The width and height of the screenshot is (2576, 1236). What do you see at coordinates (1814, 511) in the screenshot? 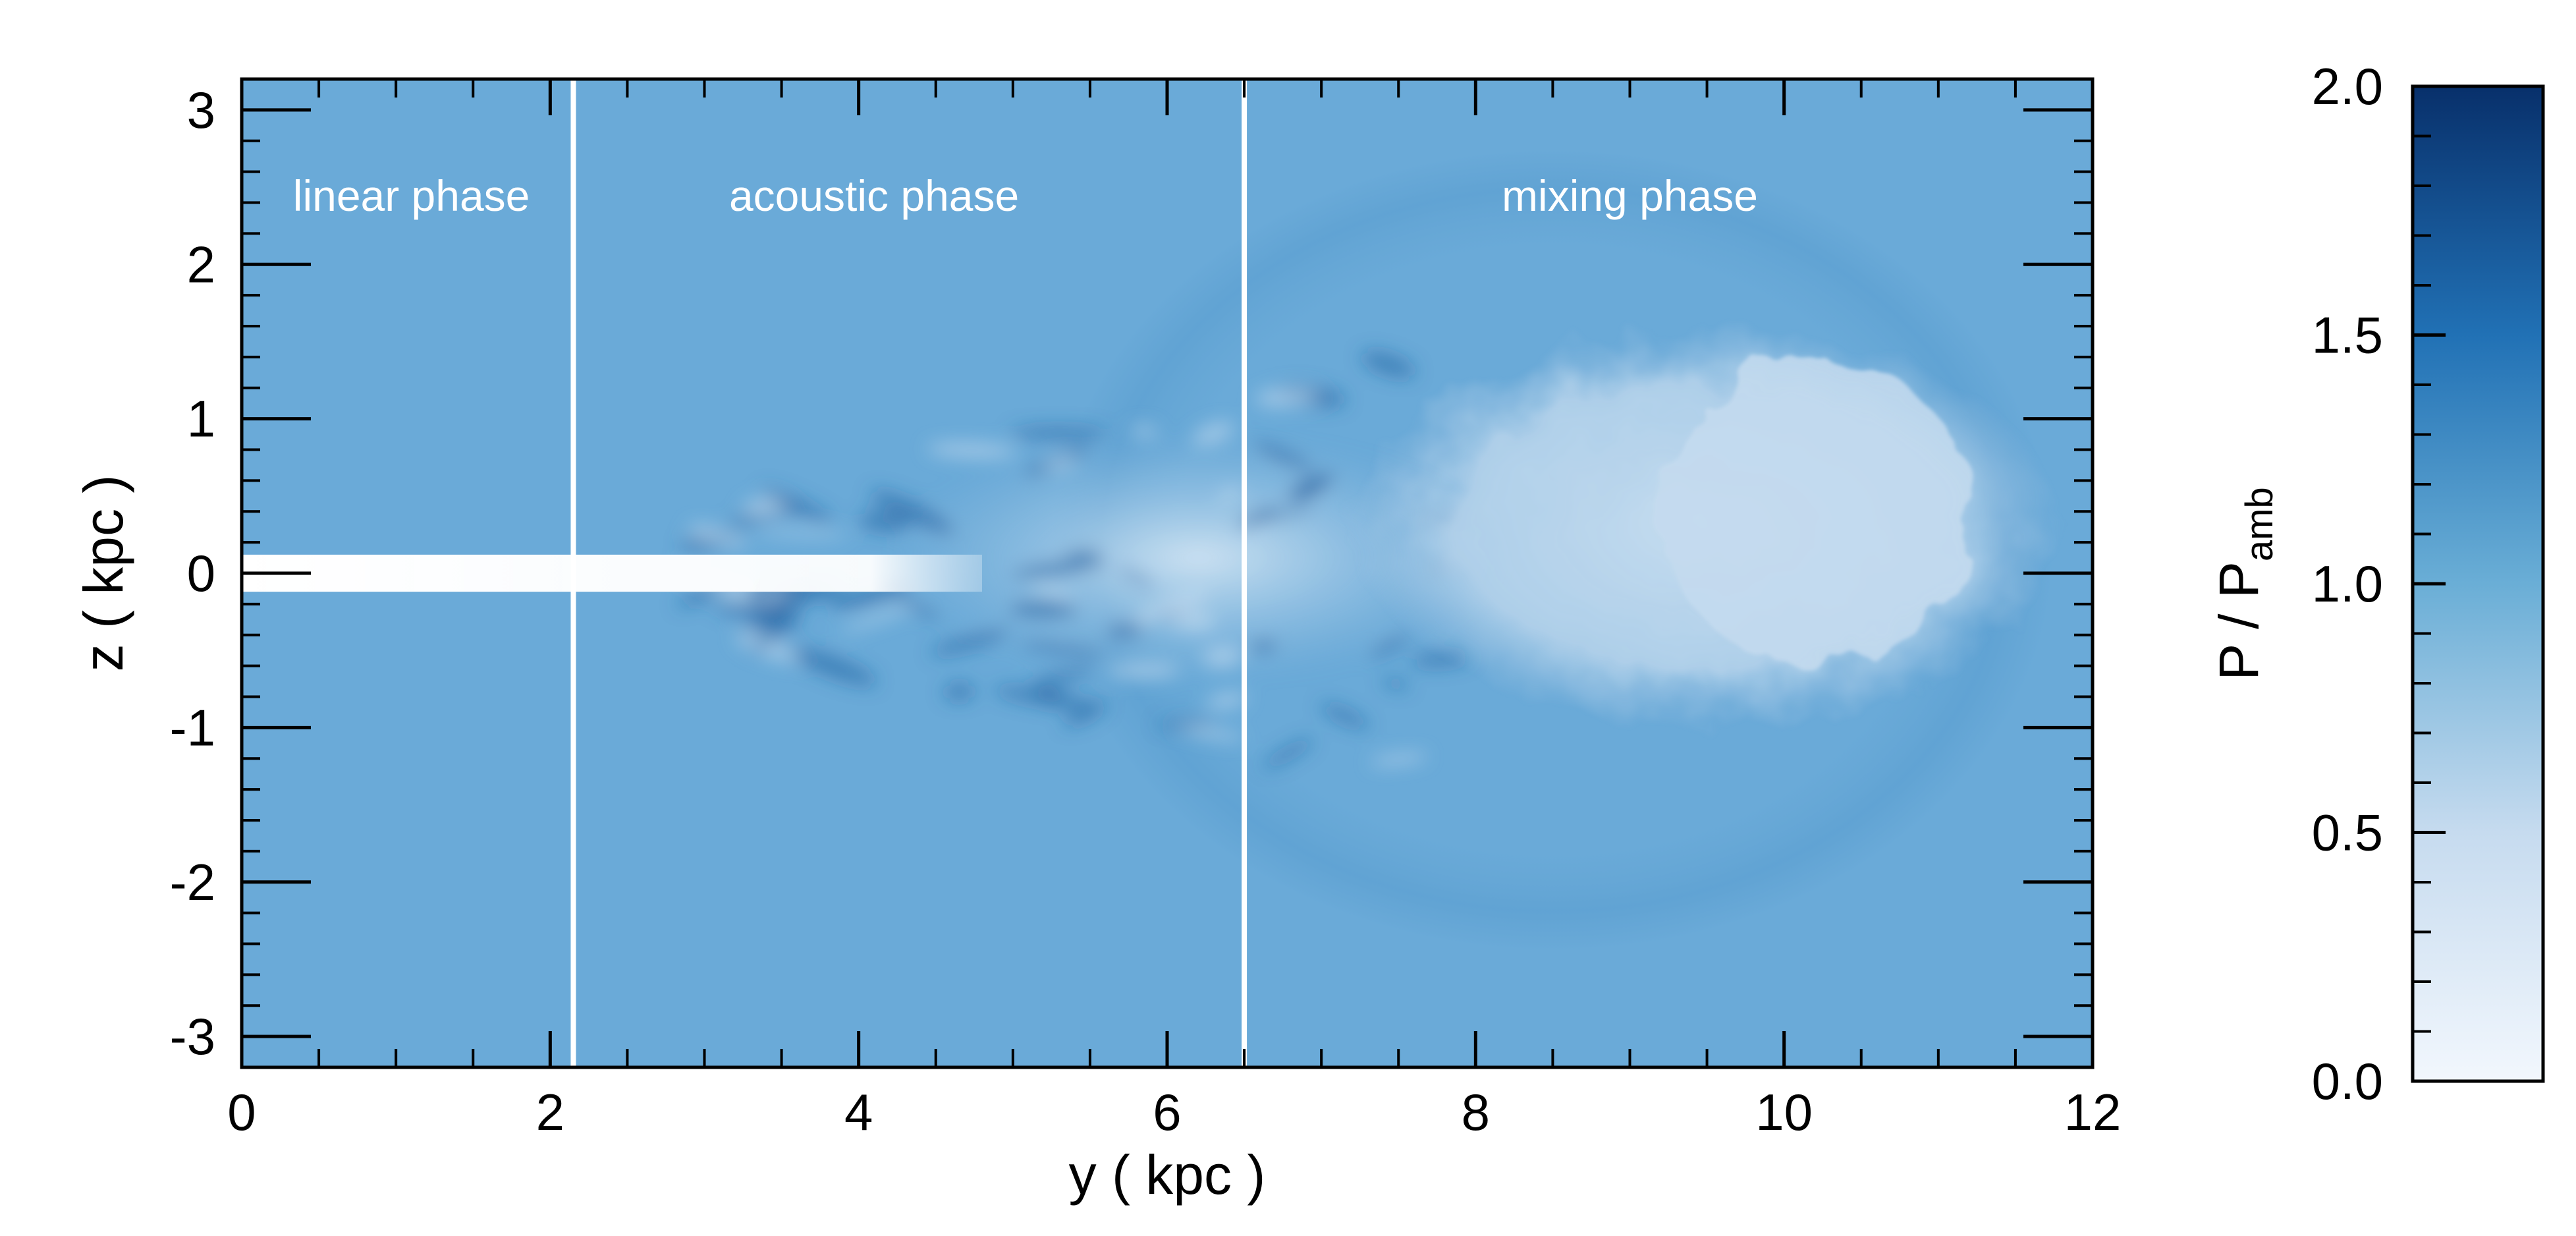
I see `cocoon-core` at bounding box center [1814, 511].